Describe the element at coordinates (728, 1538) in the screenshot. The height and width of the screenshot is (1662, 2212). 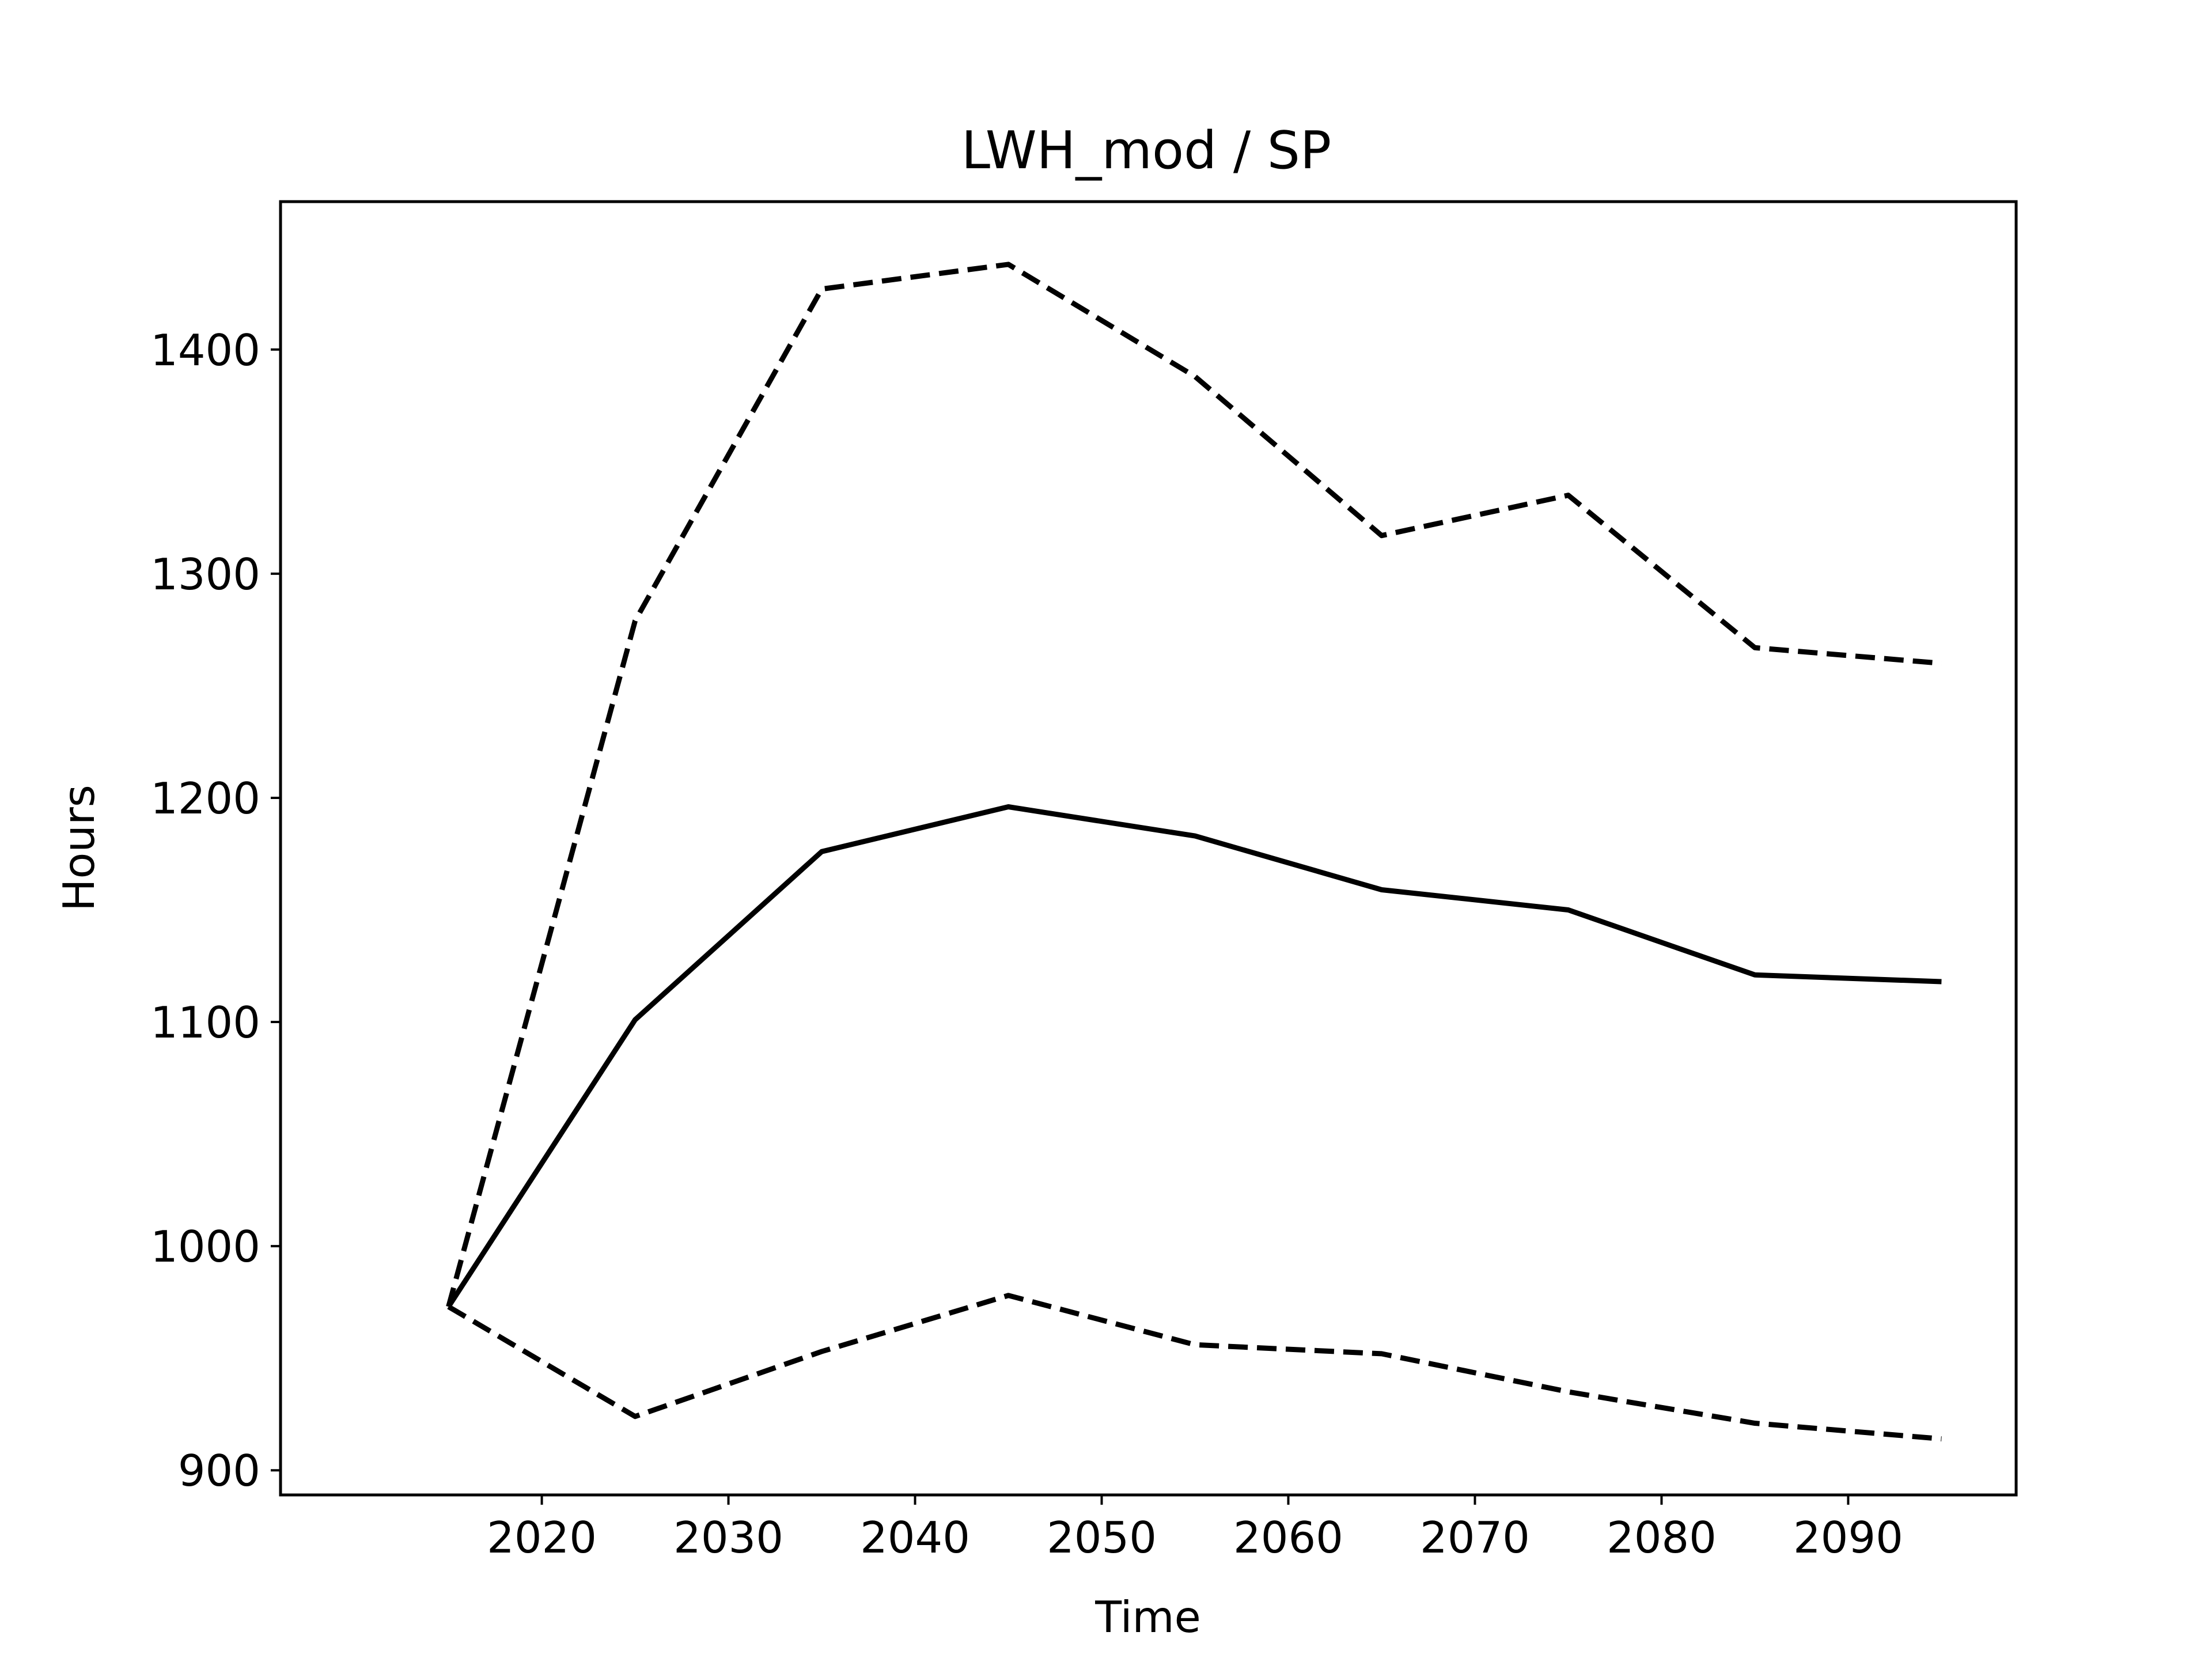
I see `x-tick-label: 2030` at that location.